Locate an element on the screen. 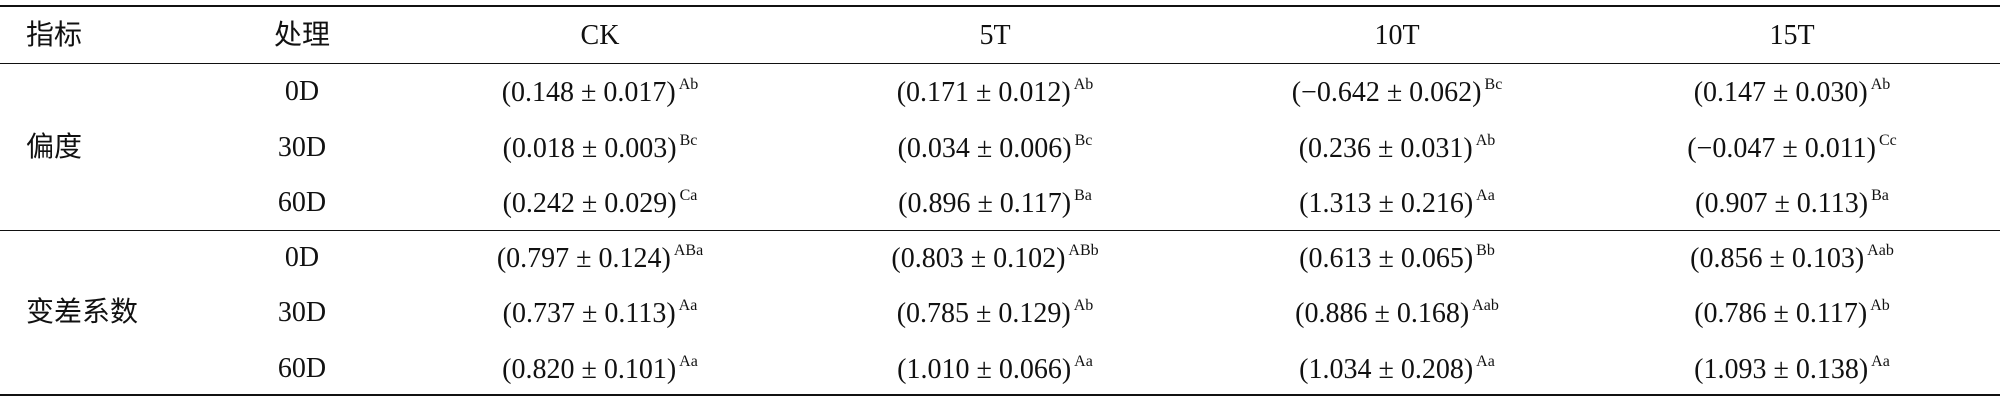  value-cell: (0.785 ± 0.129) Ab is located at coordinates (995, 313).